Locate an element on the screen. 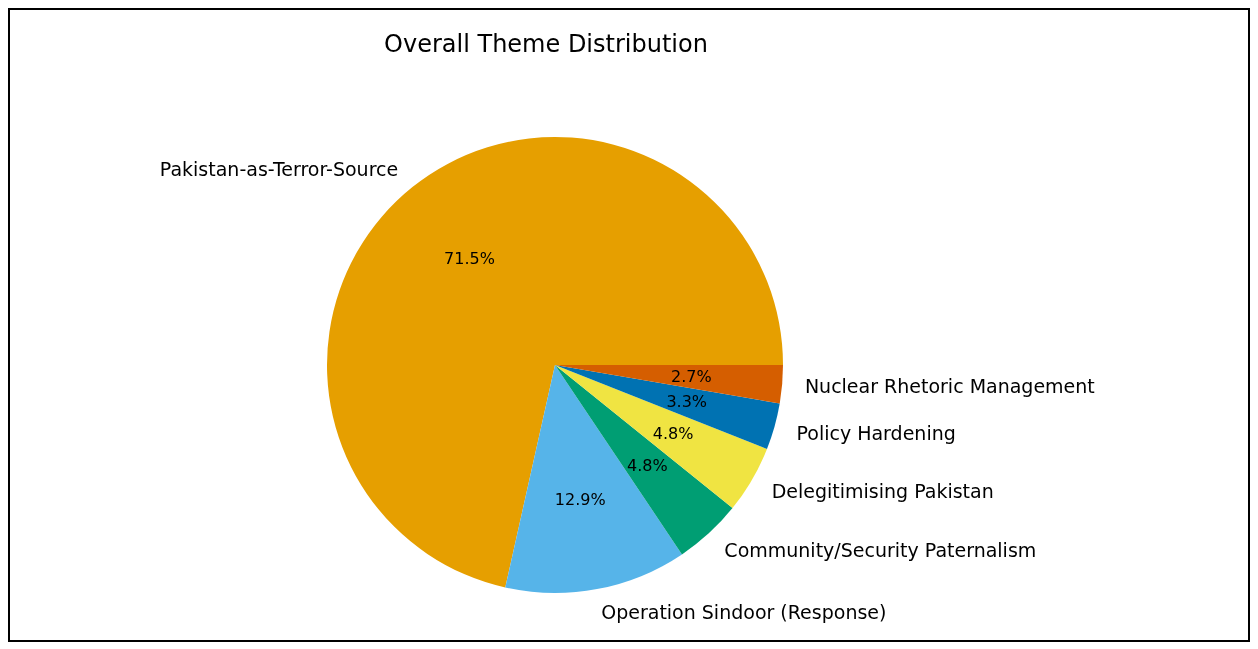 This screenshot has height=649, width=1258. data-label: 71.5% is located at coordinates (469, 258).